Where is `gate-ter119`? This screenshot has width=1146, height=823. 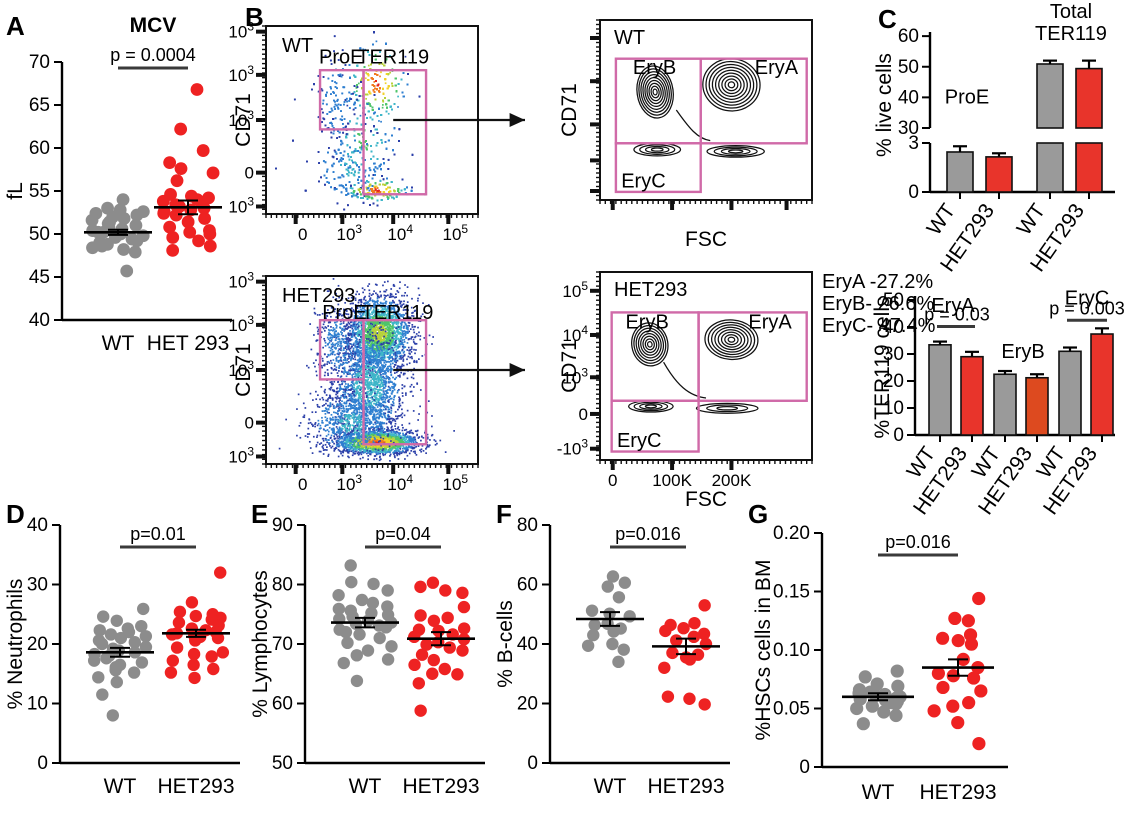 gate-ter119 is located at coordinates (395, 382).